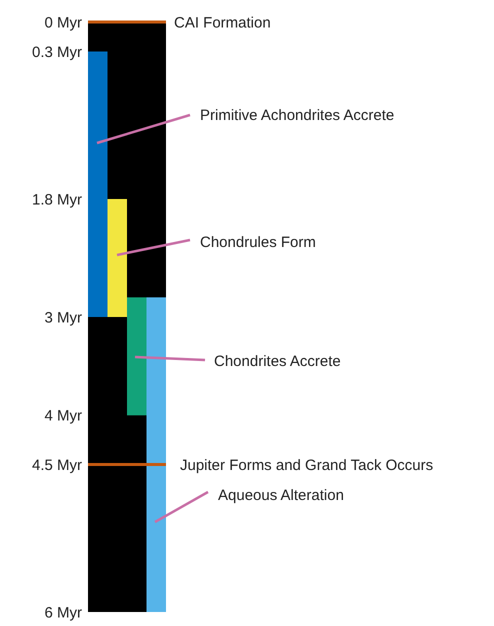 The image size is (494, 626). Describe the element at coordinates (222, 23) in the screenshot. I see `ref-line-label: CAI Formation` at that location.